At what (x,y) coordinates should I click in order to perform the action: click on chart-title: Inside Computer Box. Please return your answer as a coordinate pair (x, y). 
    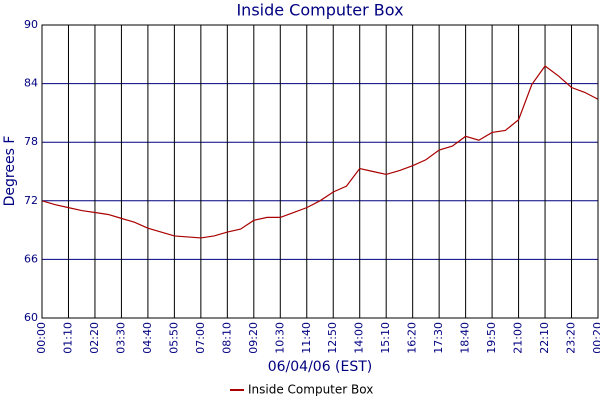
    Looking at the image, I should click on (319, 10).